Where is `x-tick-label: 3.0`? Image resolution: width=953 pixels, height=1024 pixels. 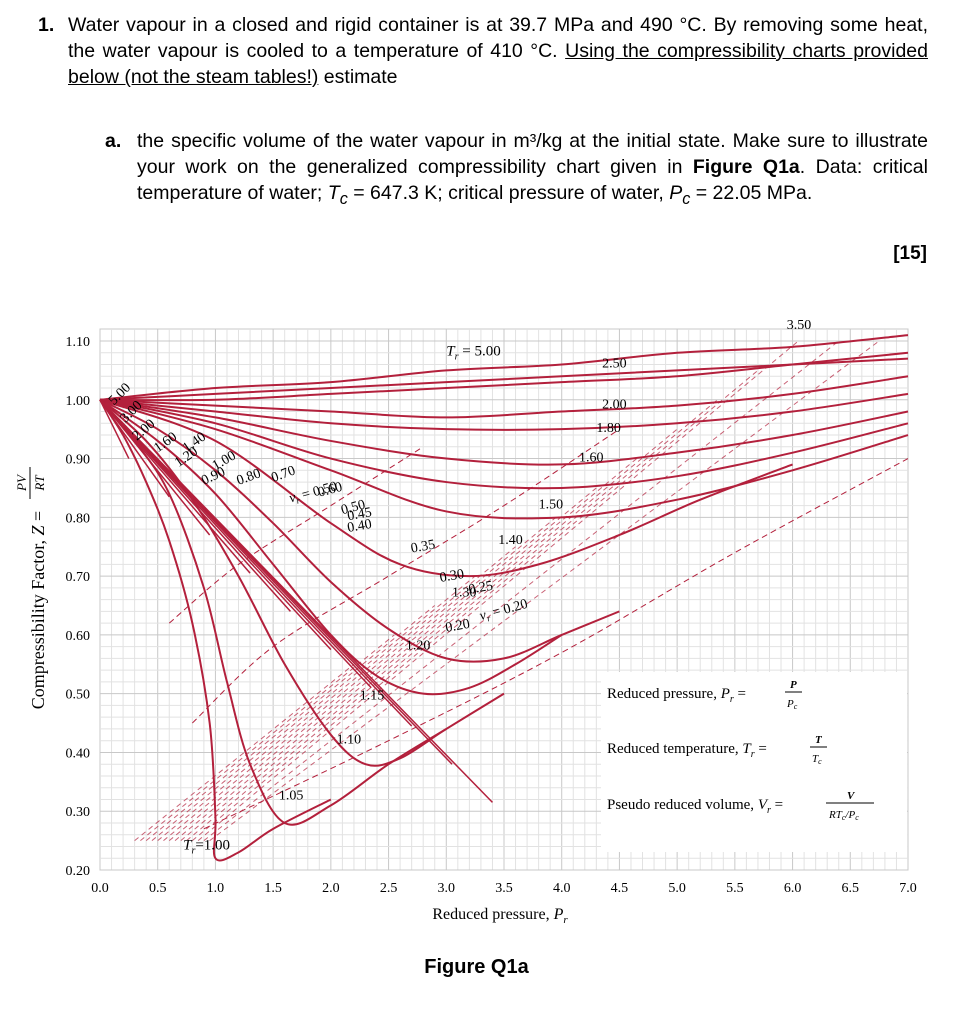
x-tick-label: 3.0 is located at coordinates (447, 888).